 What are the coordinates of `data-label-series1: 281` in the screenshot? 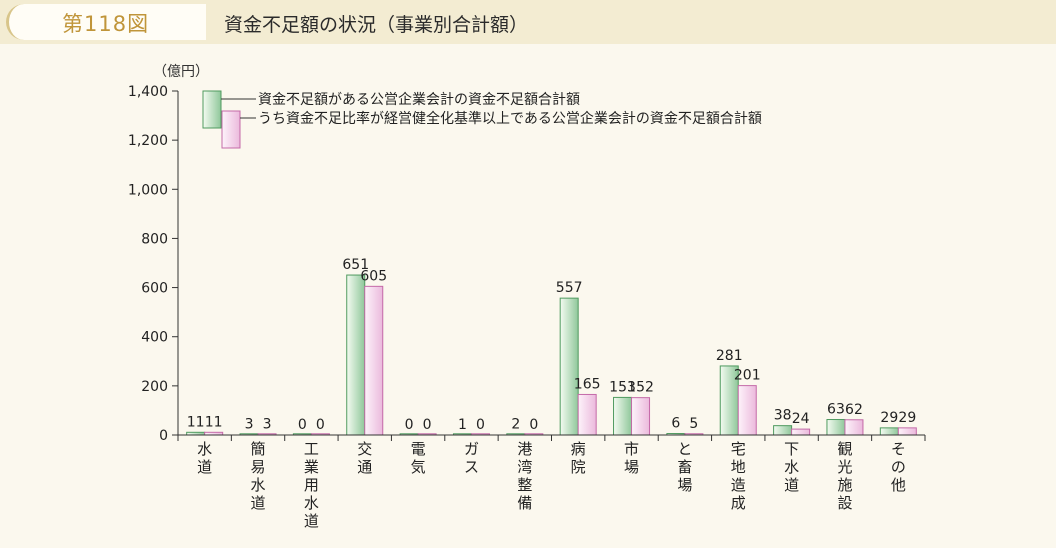 It's located at (729, 356).